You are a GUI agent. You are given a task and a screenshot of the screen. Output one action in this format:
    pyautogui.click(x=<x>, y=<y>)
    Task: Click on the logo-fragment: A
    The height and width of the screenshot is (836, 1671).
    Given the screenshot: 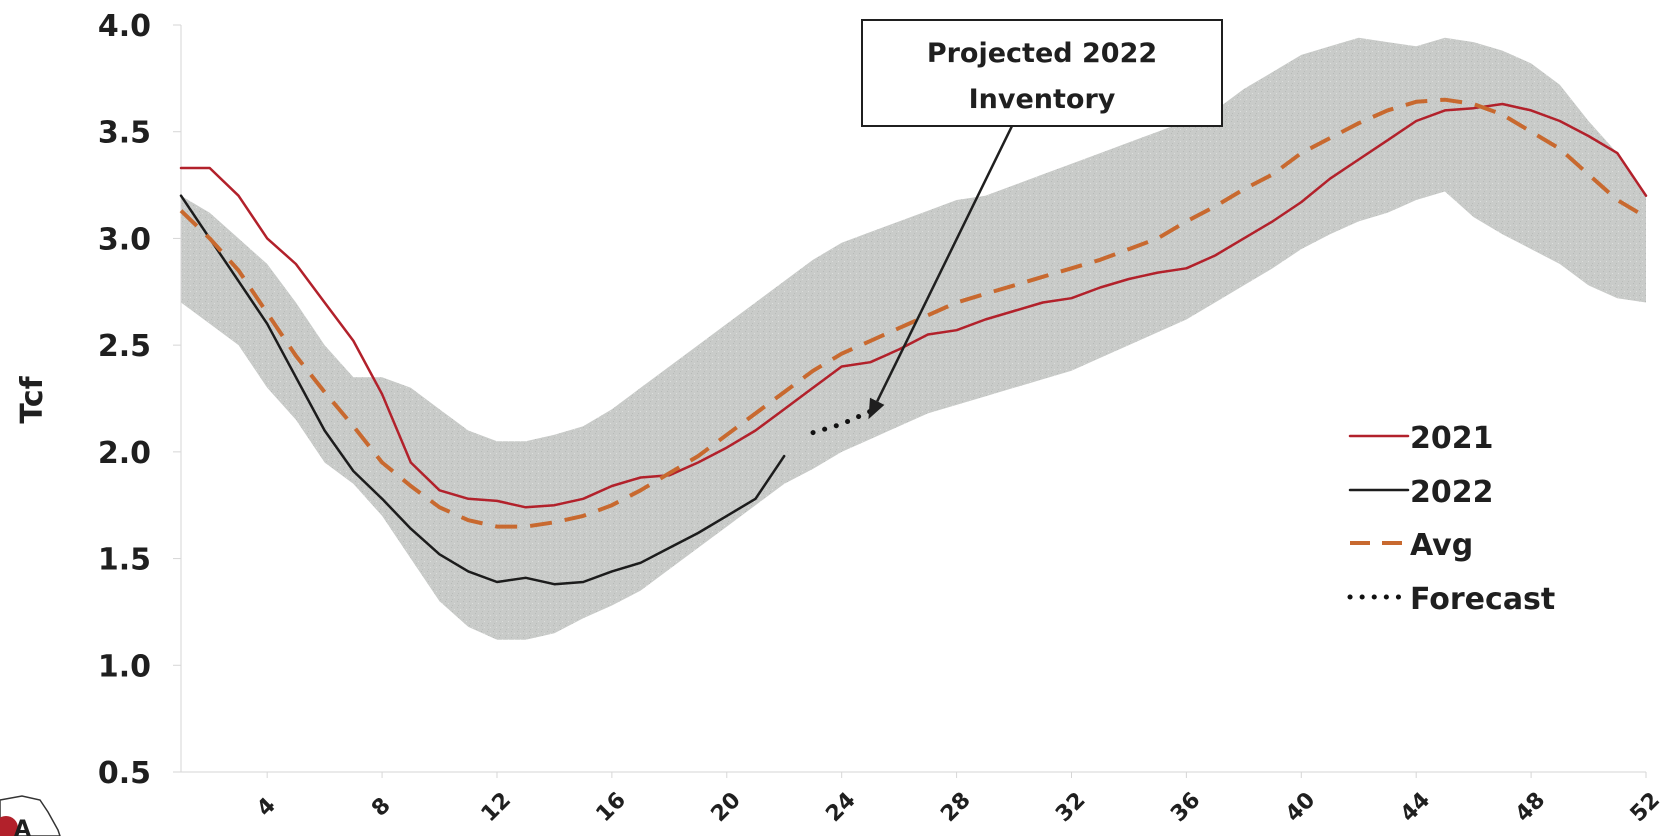 What is the action you would take?
    pyautogui.click(x=30, y=815)
    